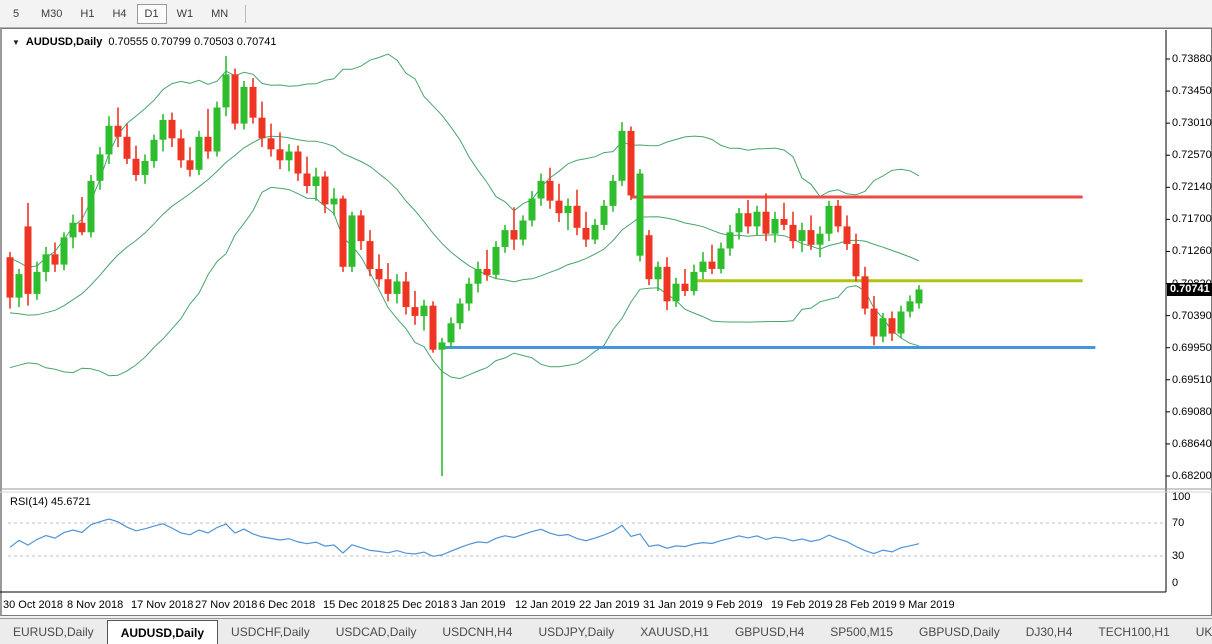  What do you see at coordinates (862, 631) in the screenshot?
I see `chart-tab-sp500: SP500,M15` at bounding box center [862, 631].